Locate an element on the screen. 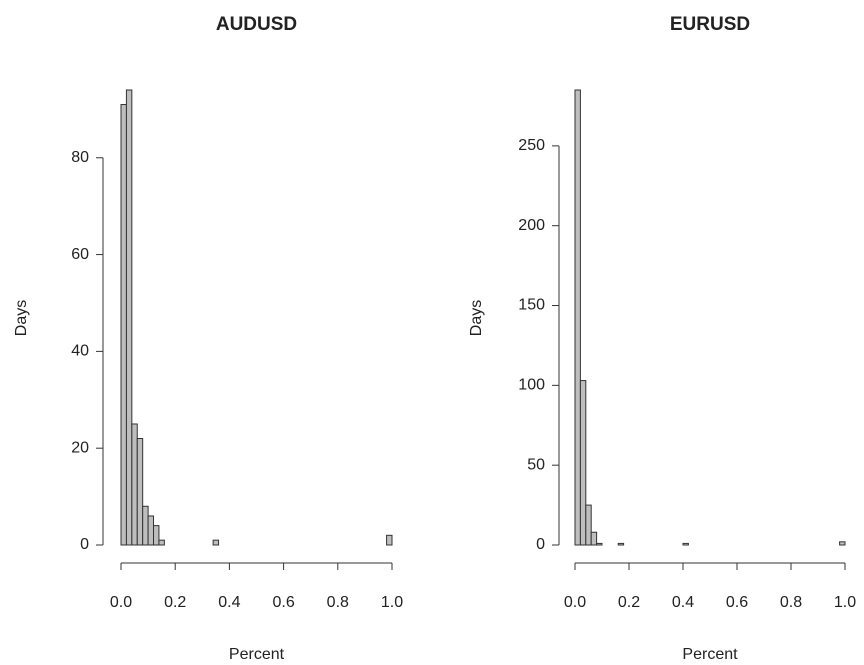  y-tick-label: 40 is located at coordinates (80, 351).